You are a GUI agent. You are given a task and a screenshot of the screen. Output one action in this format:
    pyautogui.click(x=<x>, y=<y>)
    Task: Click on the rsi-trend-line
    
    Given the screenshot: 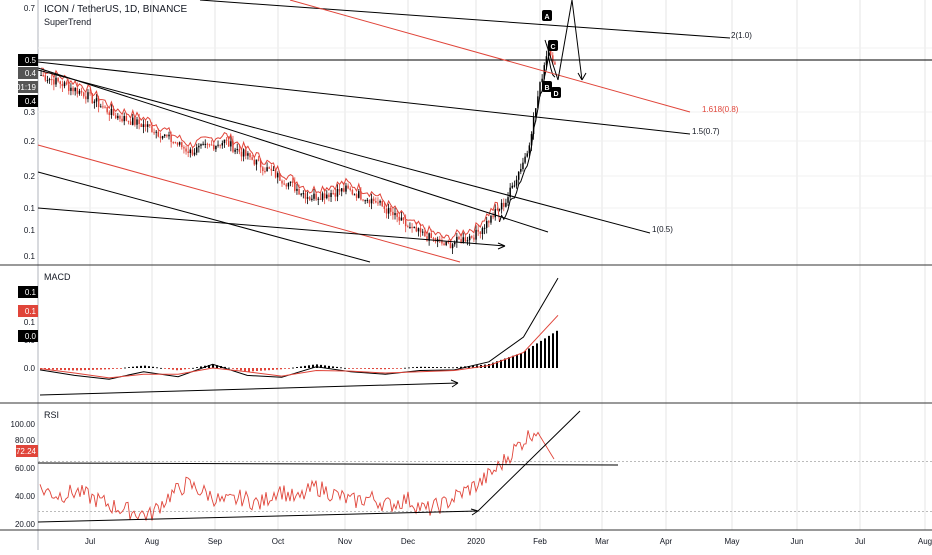 What is the action you would take?
    pyautogui.click(x=529, y=461)
    